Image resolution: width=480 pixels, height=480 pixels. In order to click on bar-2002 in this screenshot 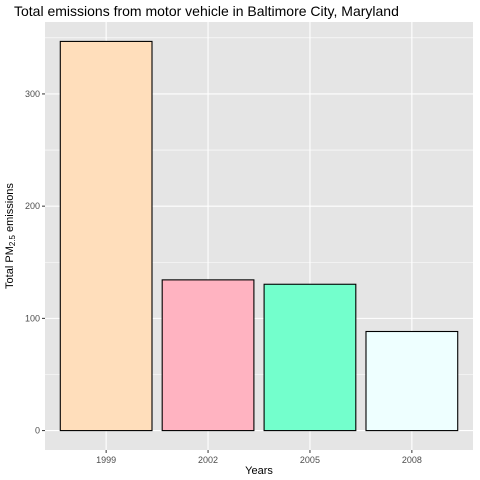, I will do `click(208, 355)`.